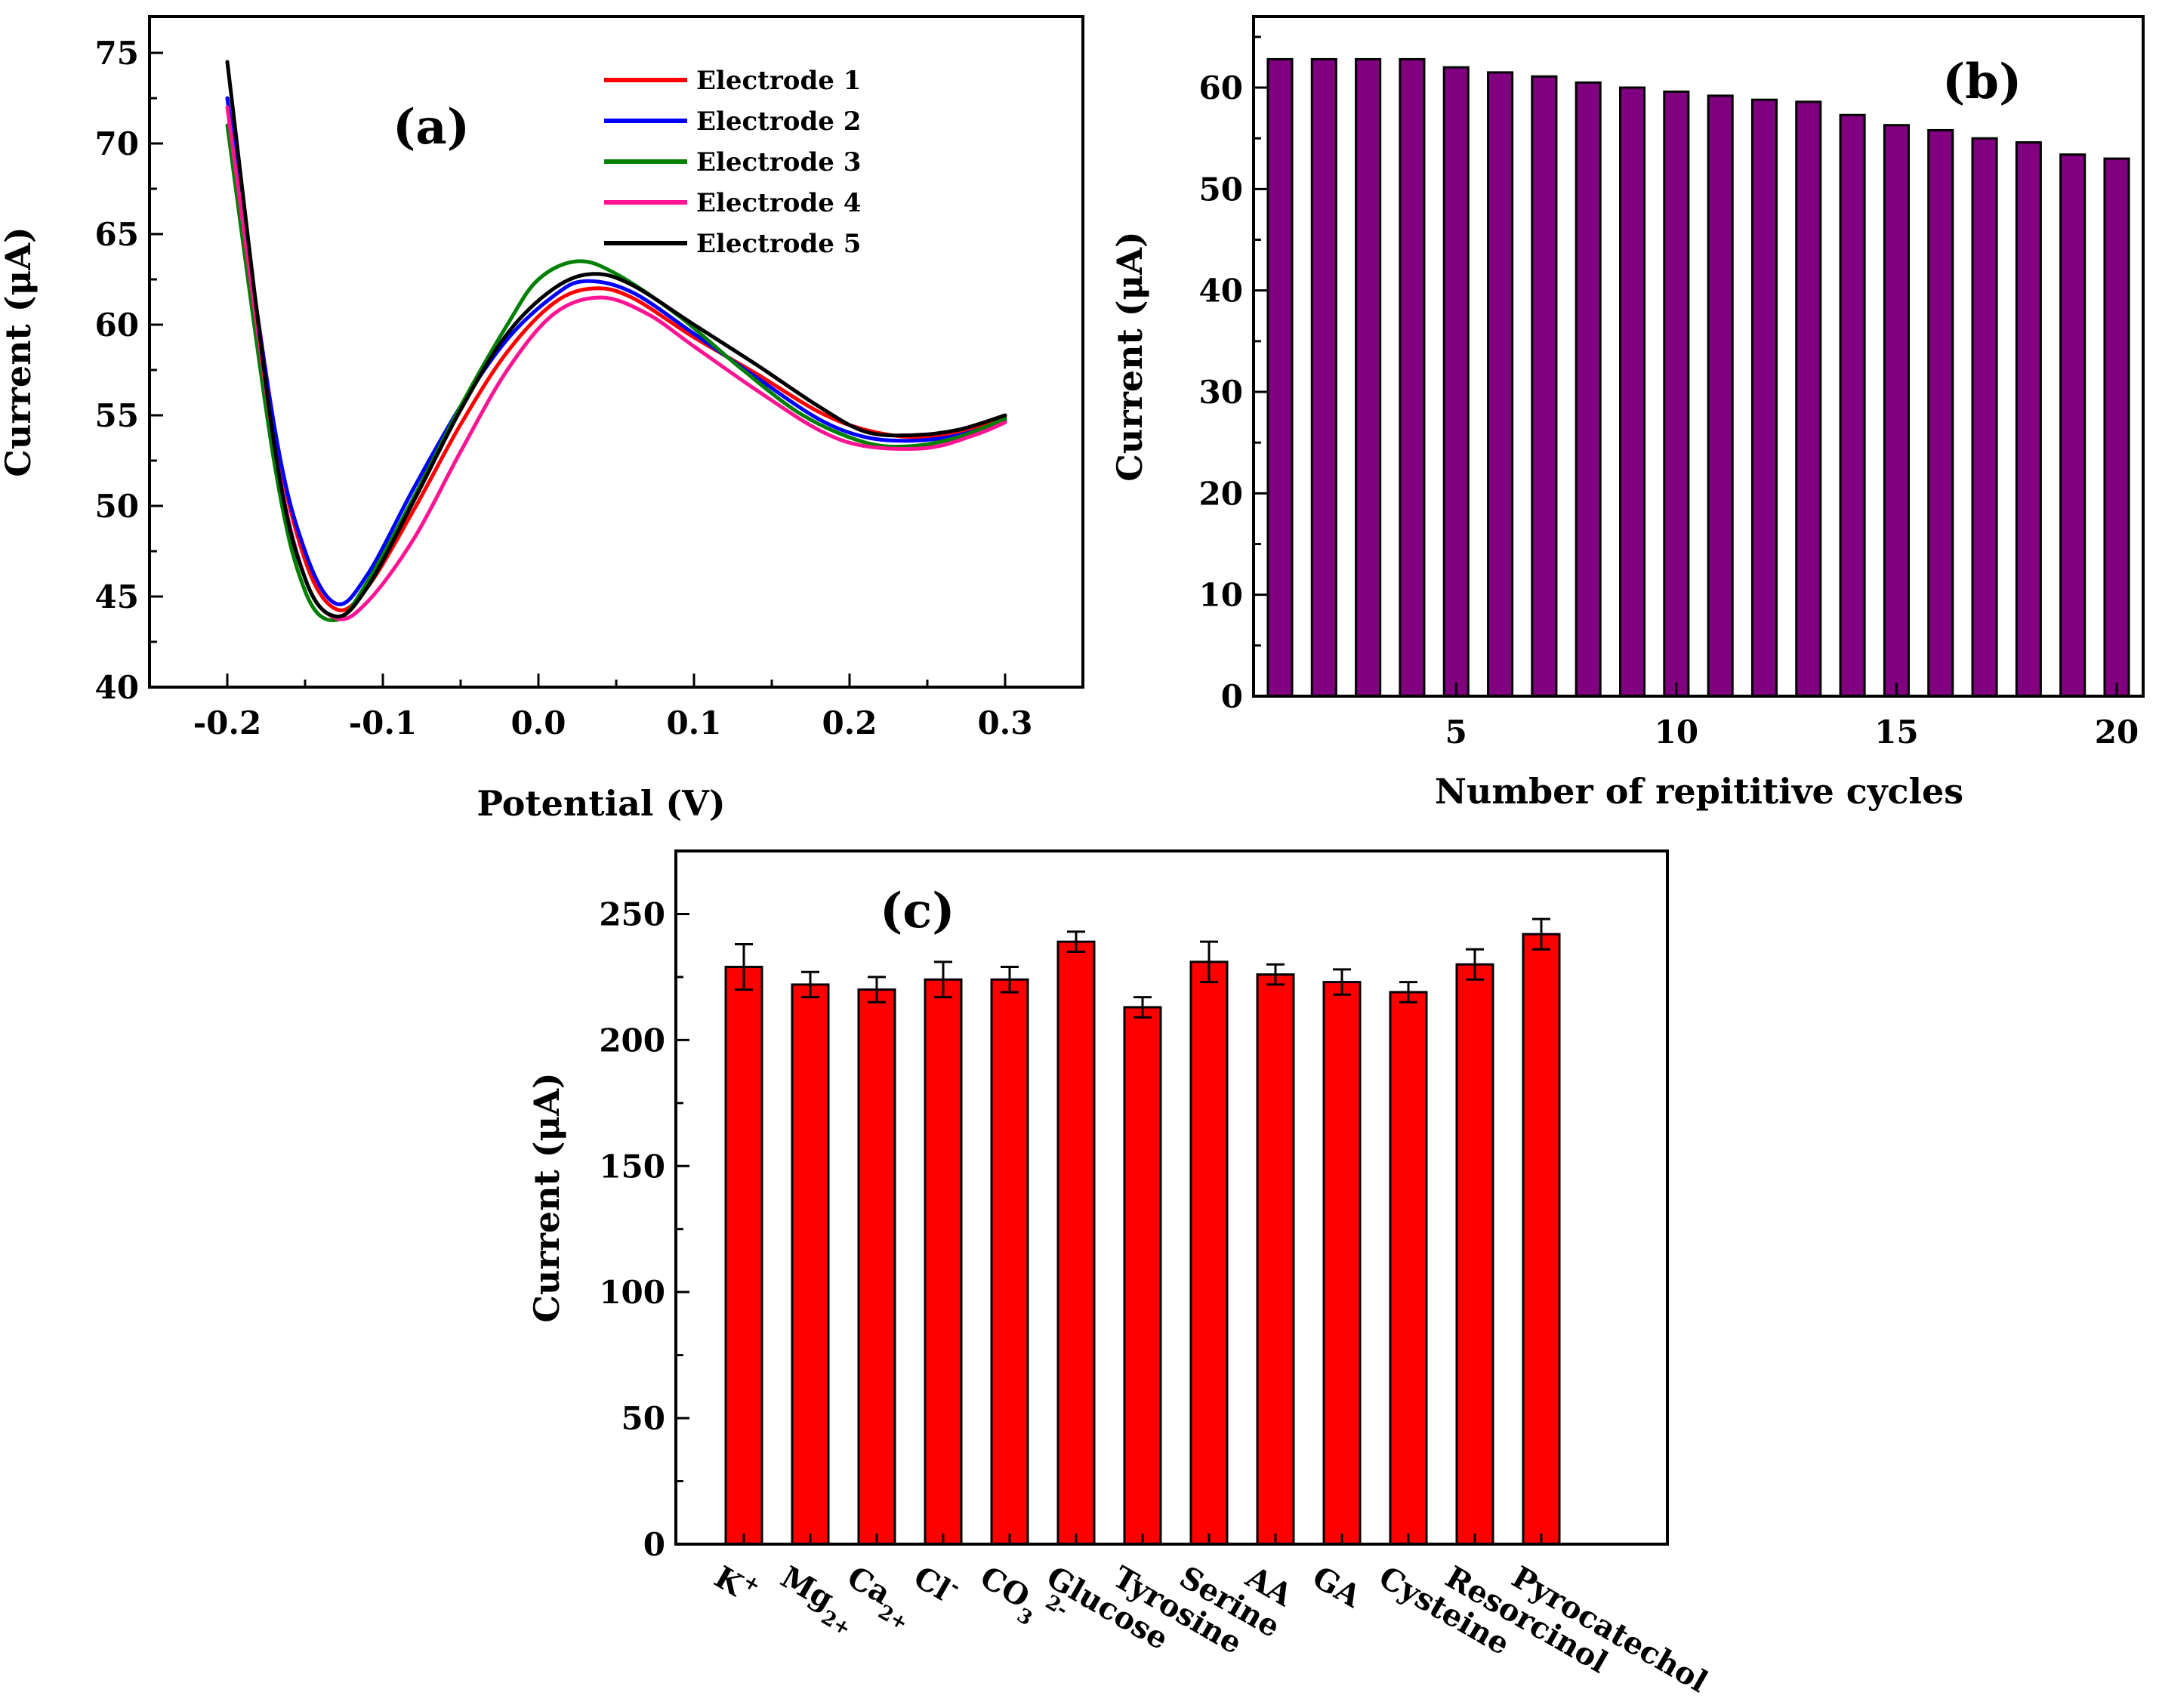 This screenshot has width=2159, height=1708. What do you see at coordinates (117, 143) in the screenshot?
I see `panel-a-ytick-label: 70` at bounding box center [117, 143].